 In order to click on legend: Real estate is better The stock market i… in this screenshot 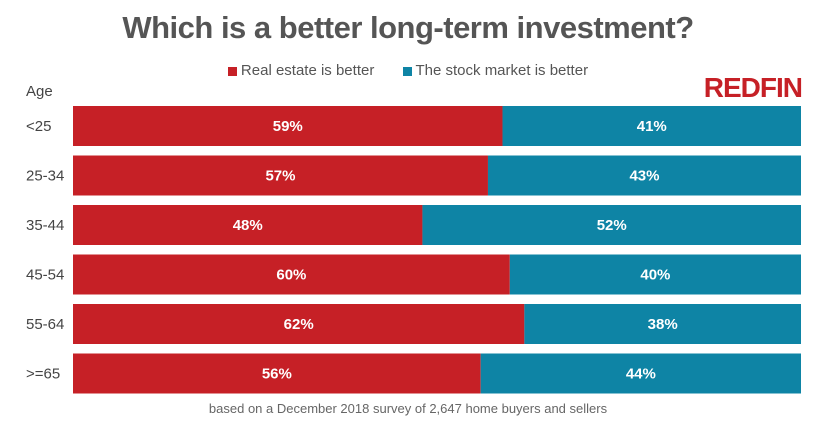, I will do `click(408, 70)`.